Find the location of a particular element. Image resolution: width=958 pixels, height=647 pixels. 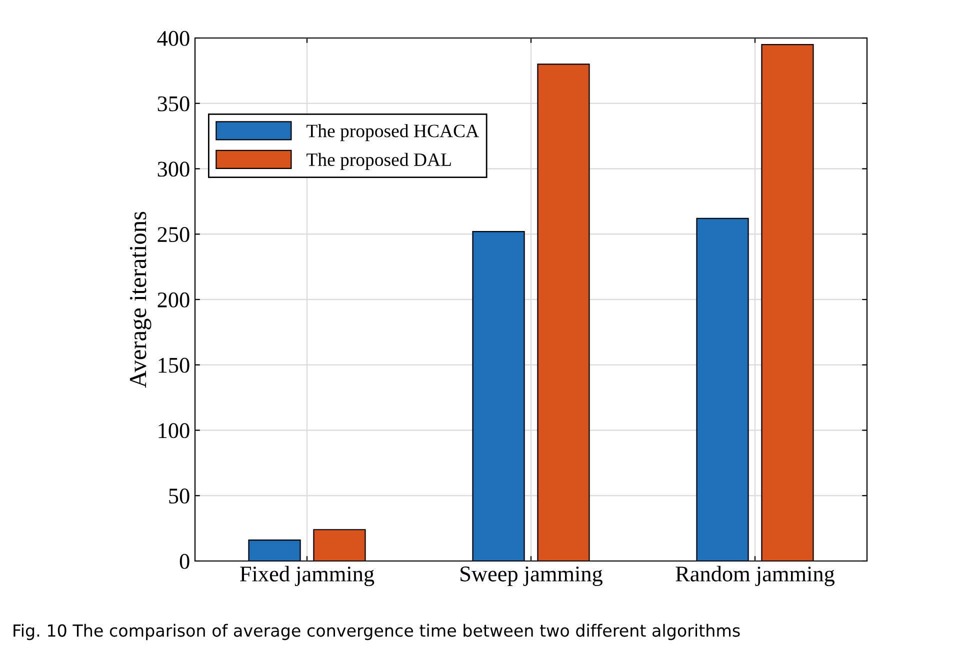

y-tick-label: 400 is located at coordinates (173, 38).